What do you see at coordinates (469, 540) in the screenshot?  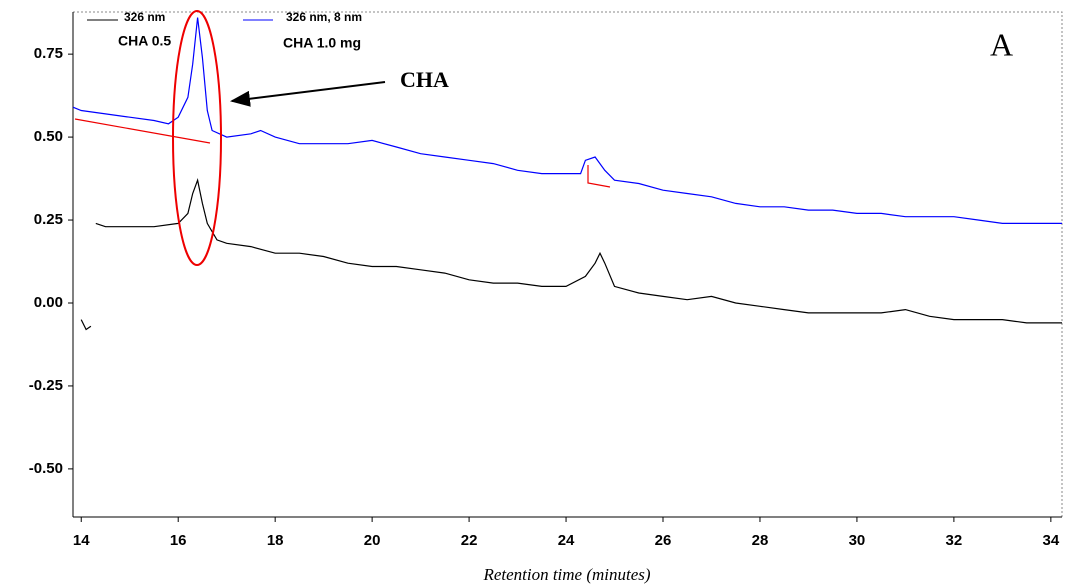 I see `x-tick-label: 22` at bounding box center [469, 540].